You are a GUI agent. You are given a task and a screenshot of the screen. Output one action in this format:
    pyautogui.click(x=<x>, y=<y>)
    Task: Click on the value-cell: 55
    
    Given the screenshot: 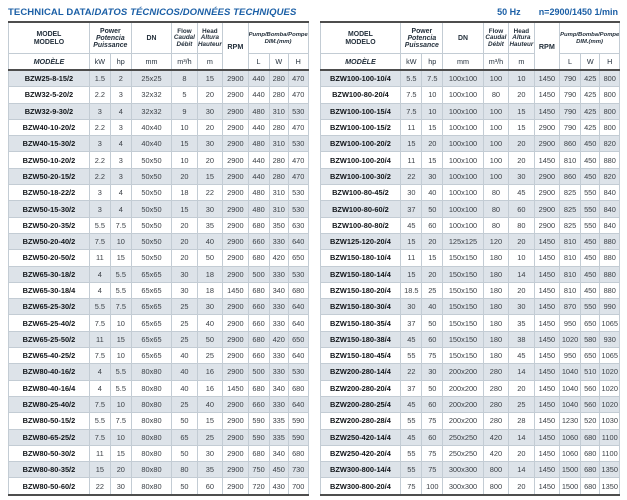 What is the action you would take?
    pyautogui.click(x=411, y=421)
    